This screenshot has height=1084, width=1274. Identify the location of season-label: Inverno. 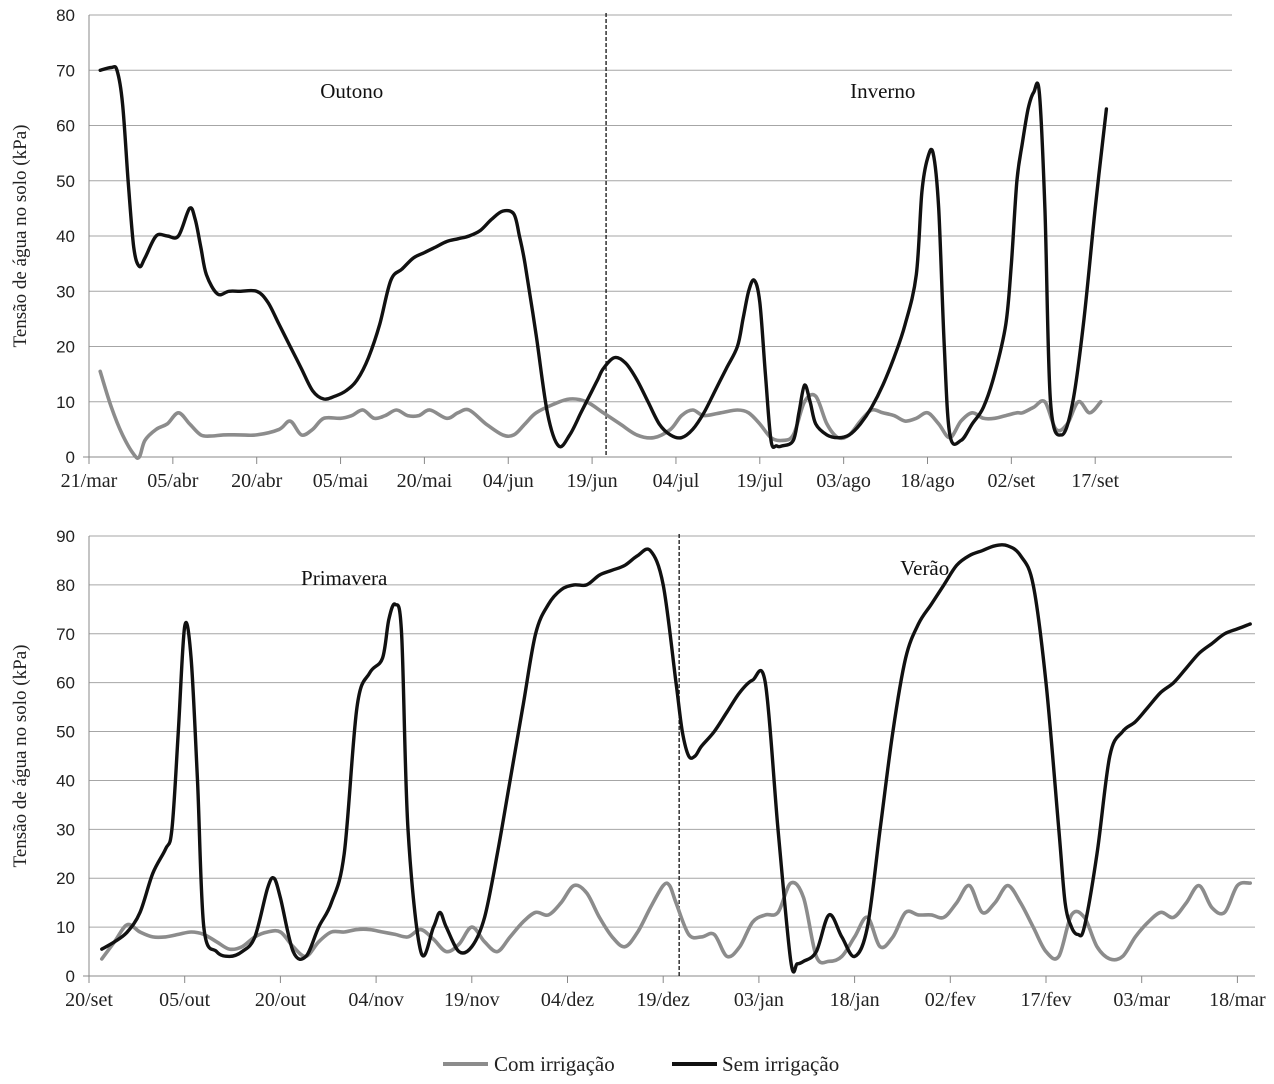
(882, 91).